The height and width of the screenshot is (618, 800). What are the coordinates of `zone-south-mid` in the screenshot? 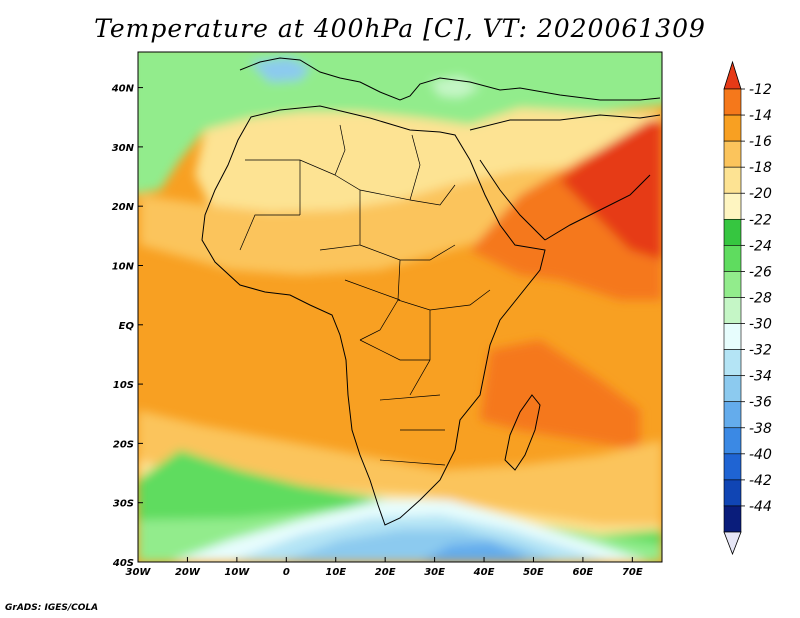 It's located at (400, 467).